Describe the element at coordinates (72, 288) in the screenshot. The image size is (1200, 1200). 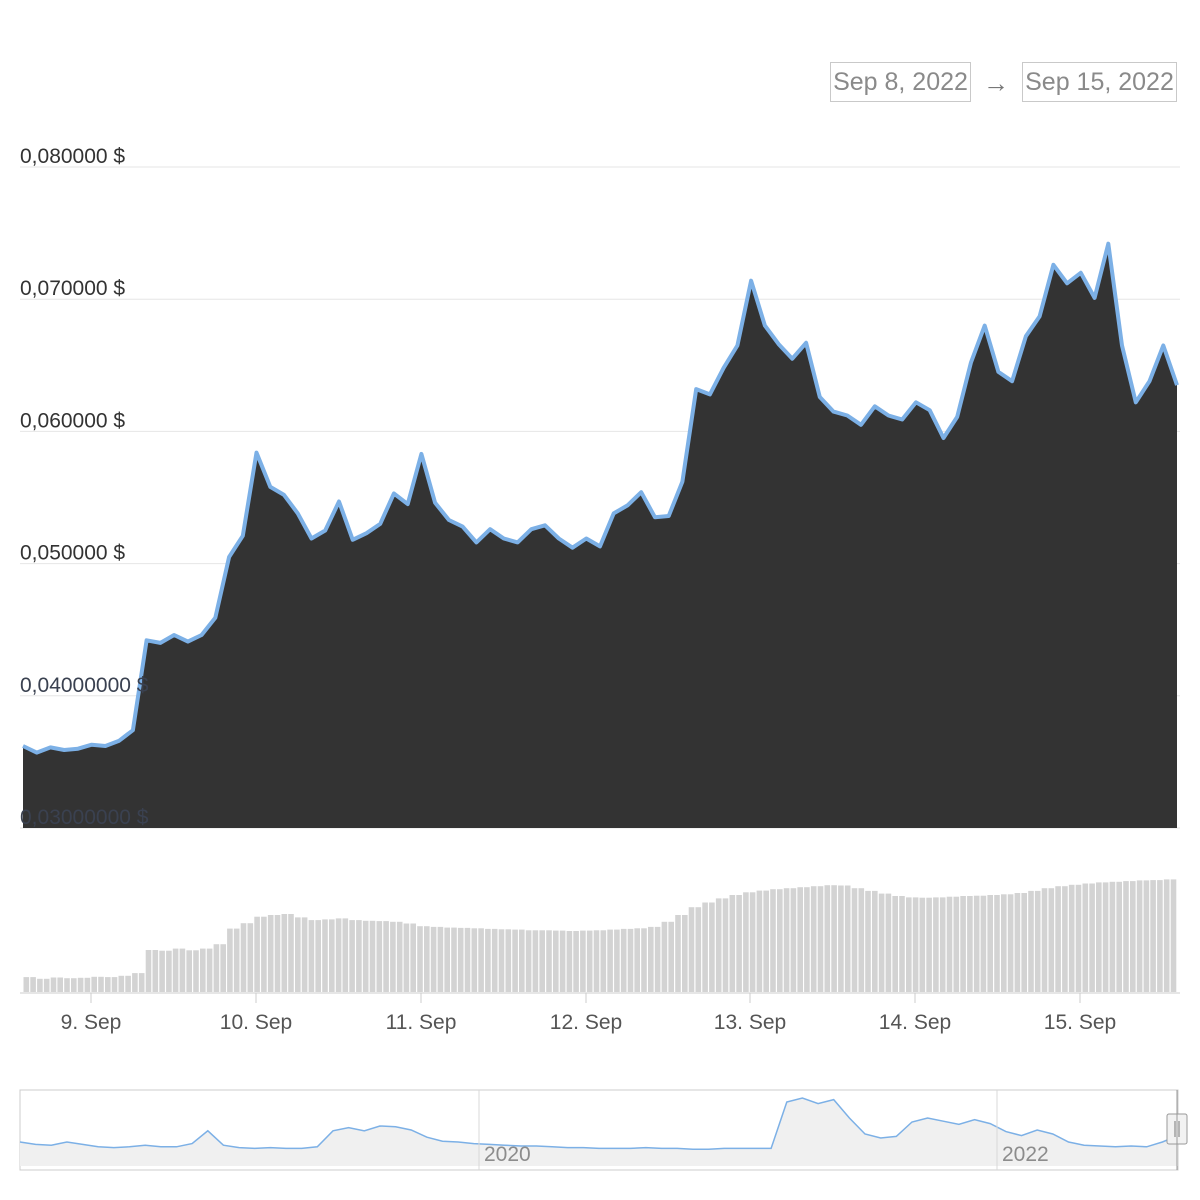
I see `y-tick-label: 0,070000 $` at that location.